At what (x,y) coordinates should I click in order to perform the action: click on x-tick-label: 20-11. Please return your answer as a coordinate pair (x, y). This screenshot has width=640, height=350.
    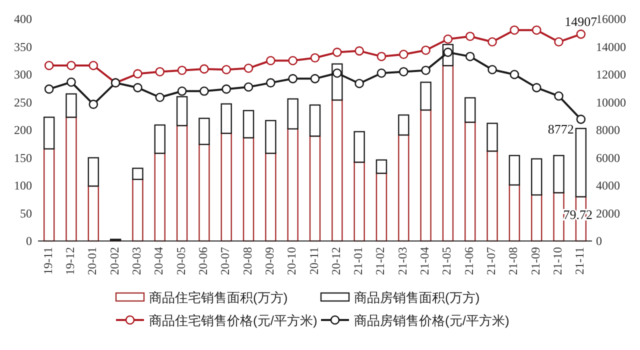
    Looking at the image, I should click on (313, 261).